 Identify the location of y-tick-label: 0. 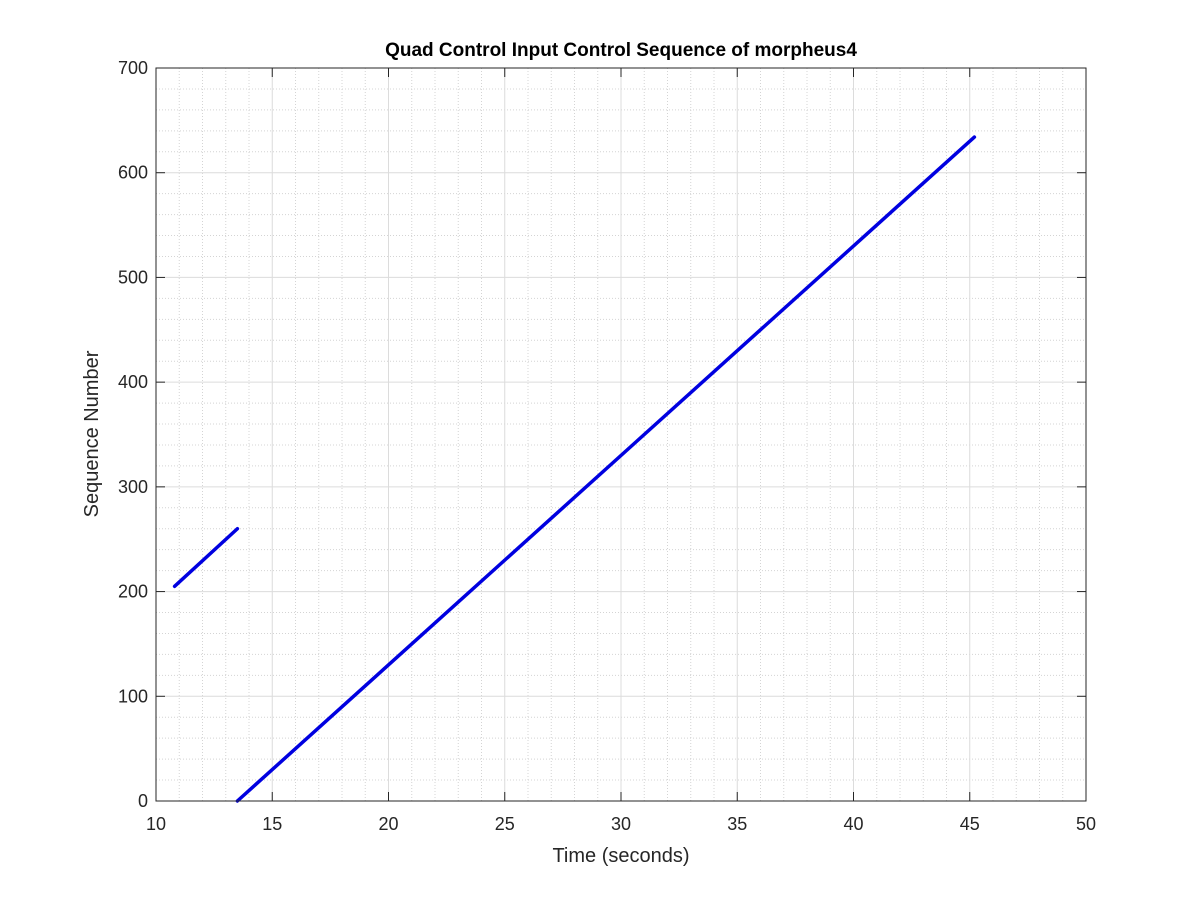
(143, 801).